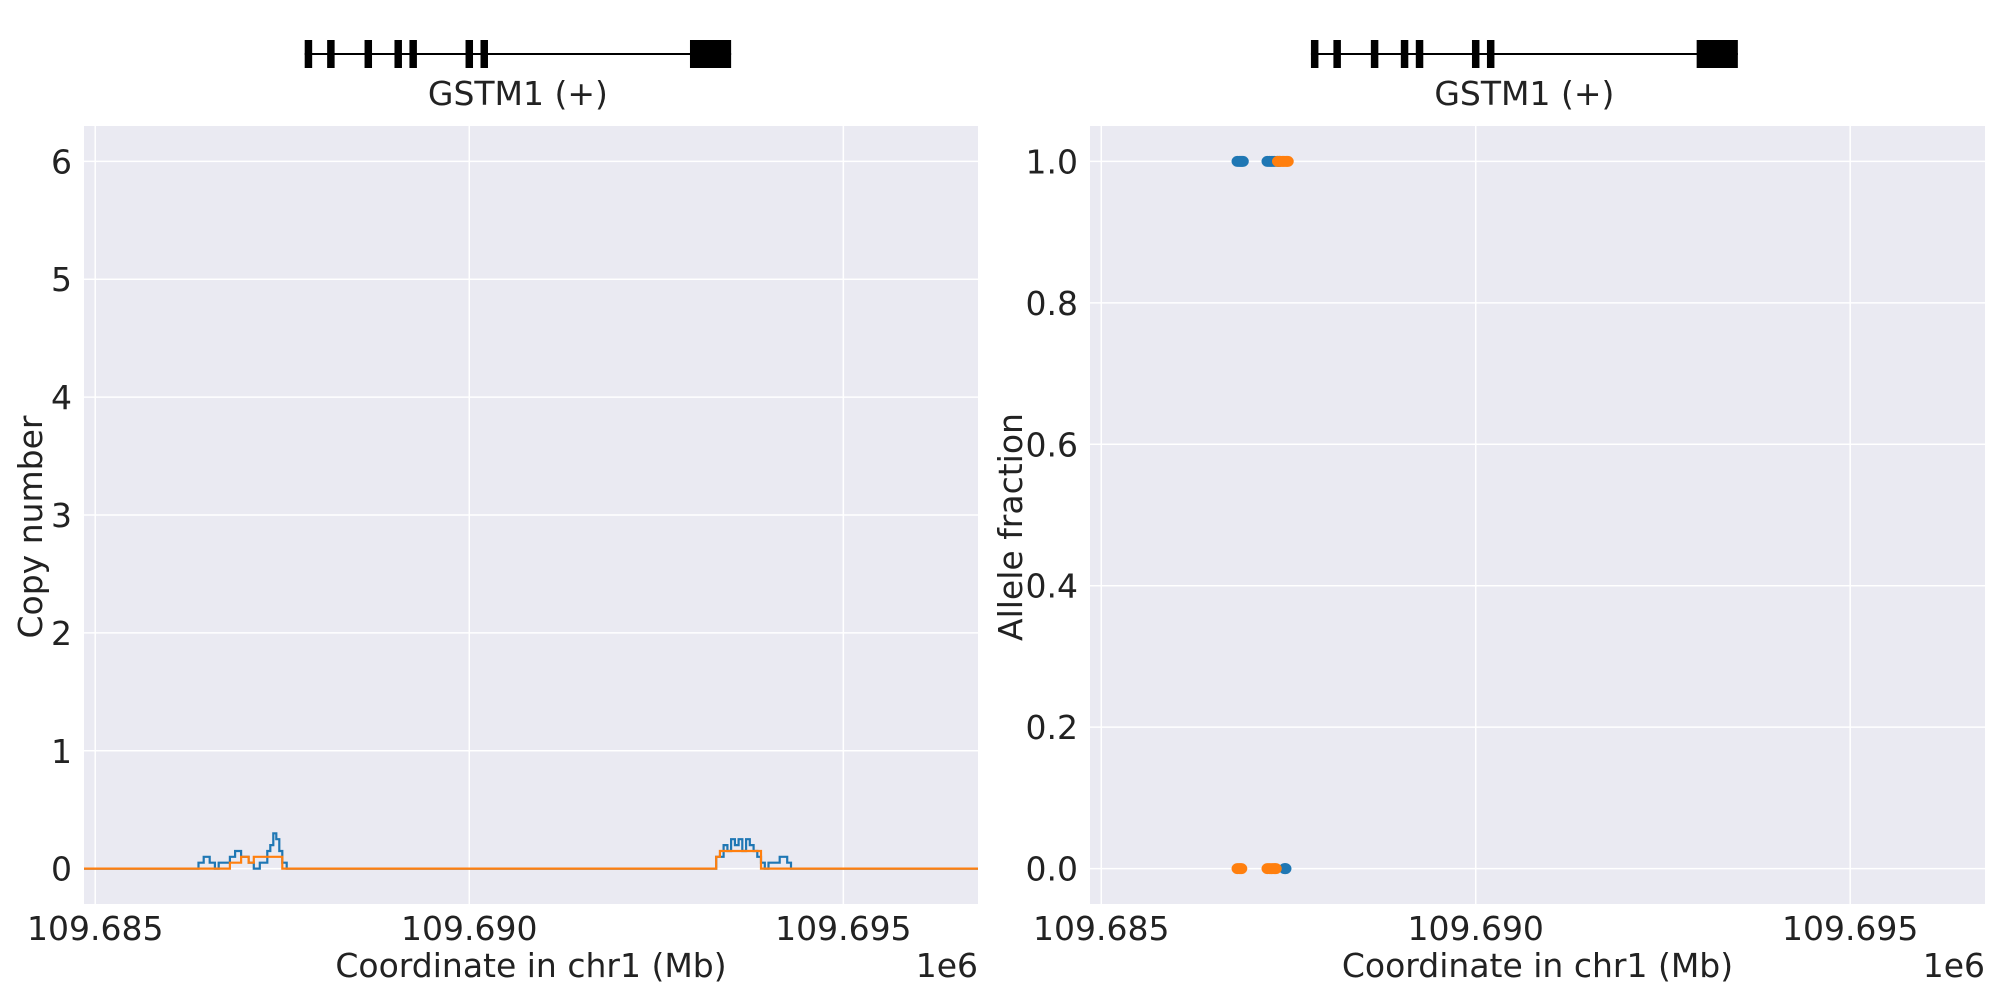  What do you see at coordinates (1010, 527) in the screenshot?
I see `y-axis-label: Allele fraction` at bounding box center [1010, 527].